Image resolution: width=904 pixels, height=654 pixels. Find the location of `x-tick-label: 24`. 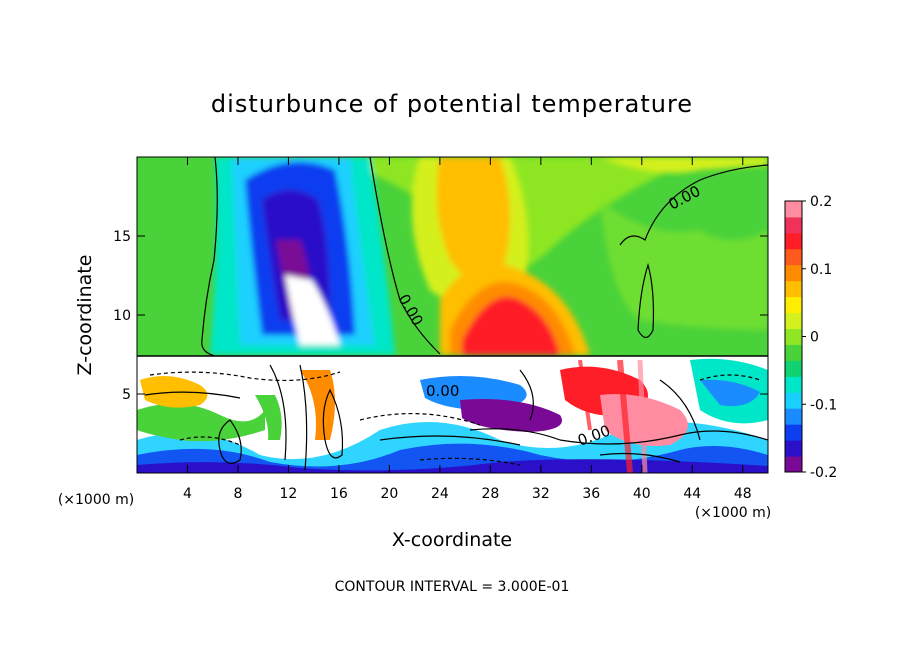

x-tick-label: 24 is located at coordinates (440, 494).